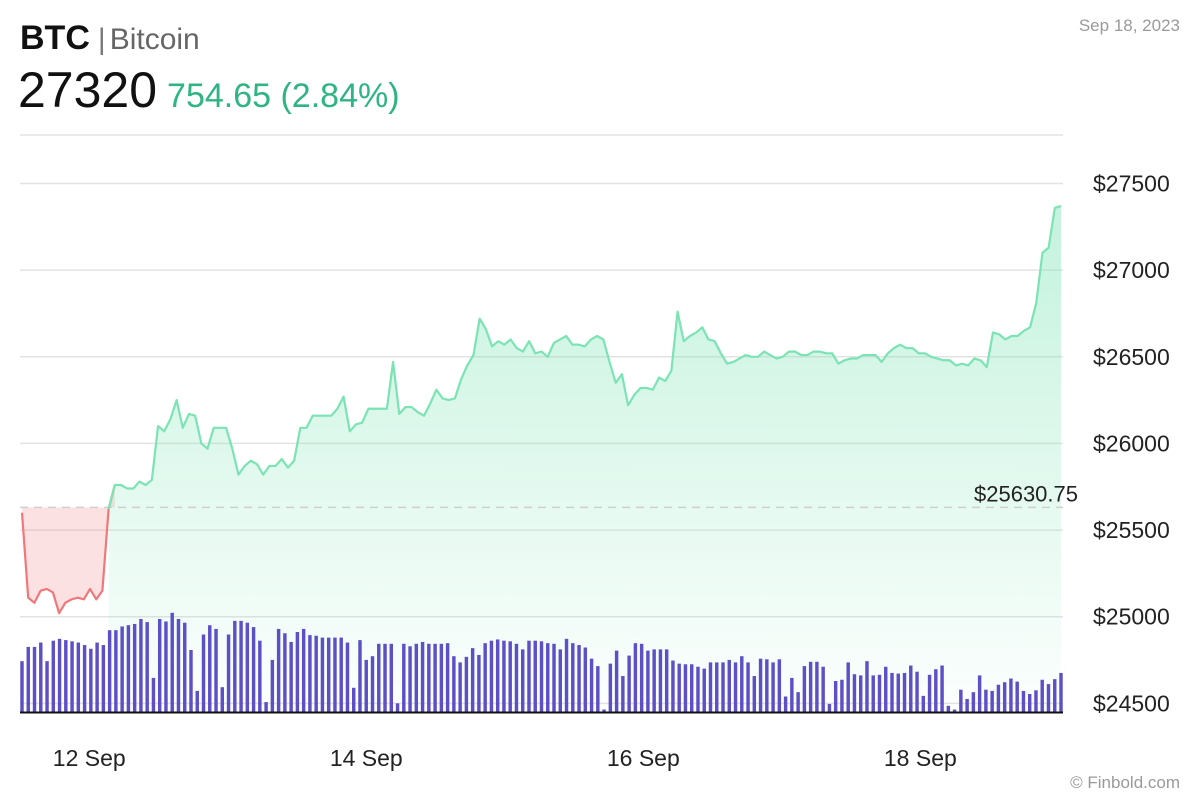 The image size is (1200, 800). What do you see at coordinates (1131, 530) in the screenshot?
I see `y-tick-label: $25500` at bounding box center [1131, 530].